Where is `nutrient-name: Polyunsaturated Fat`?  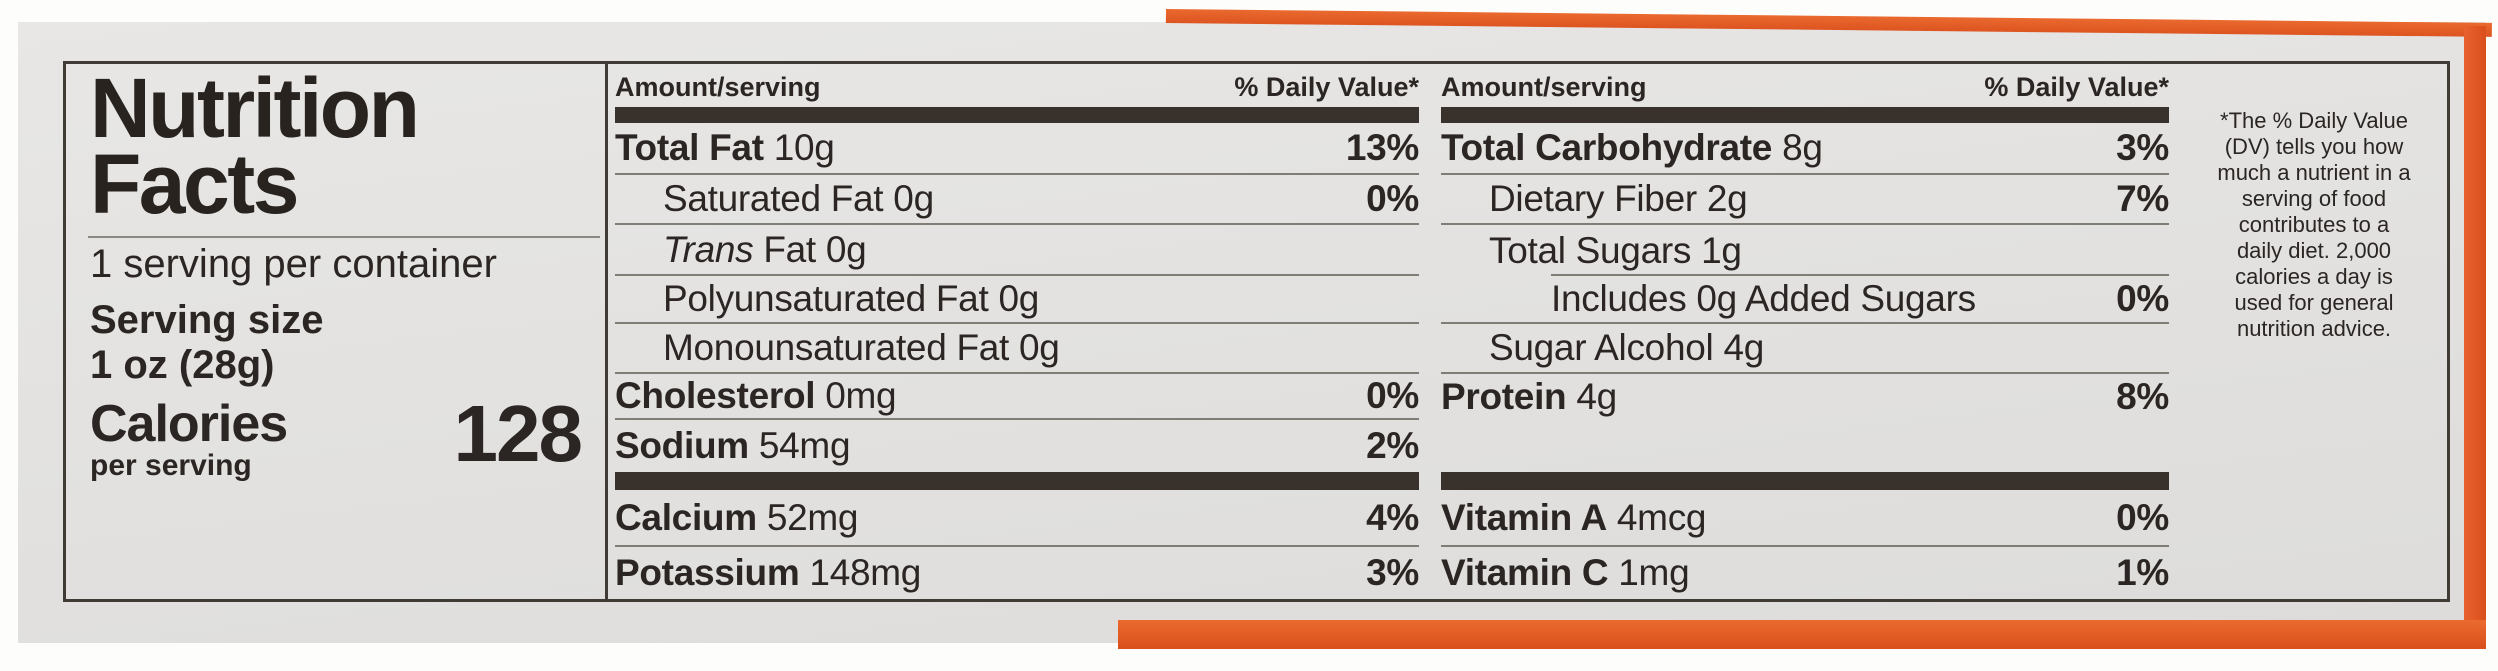
nutrient-name: Polyunsaturated Fat is located at coordinates (826, 298).